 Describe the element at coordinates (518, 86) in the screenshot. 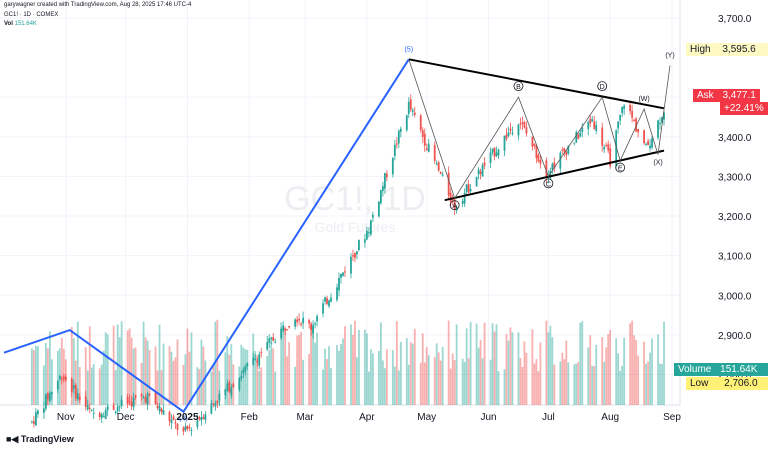

I see `wave-label-circle` at that location.